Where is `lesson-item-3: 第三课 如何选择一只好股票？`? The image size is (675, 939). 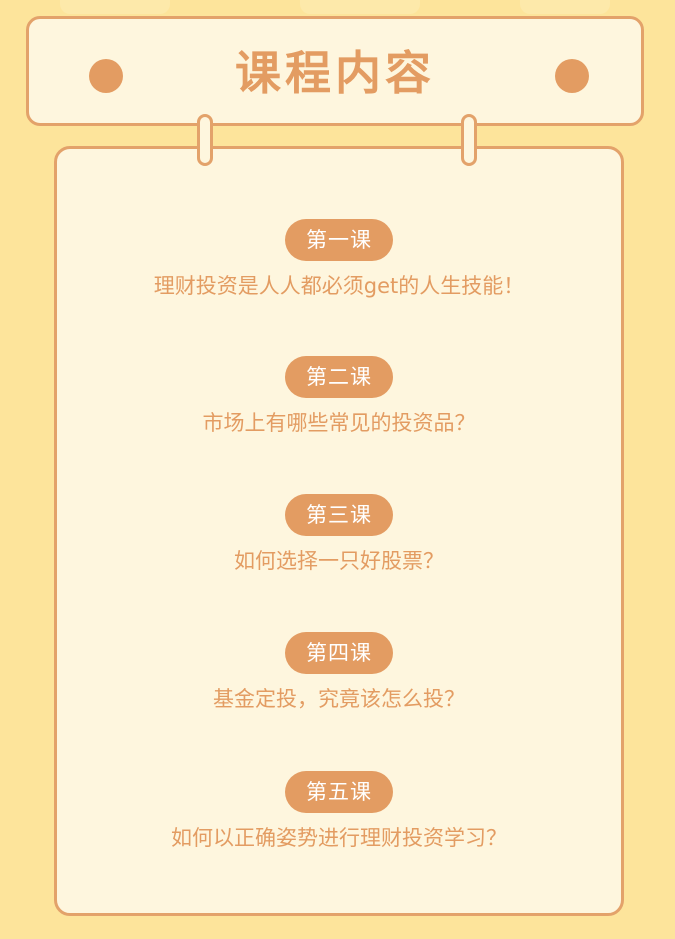
lesson-item-3: 第三课 如何选择一只好股票？ is located at coordinates (339, 535).